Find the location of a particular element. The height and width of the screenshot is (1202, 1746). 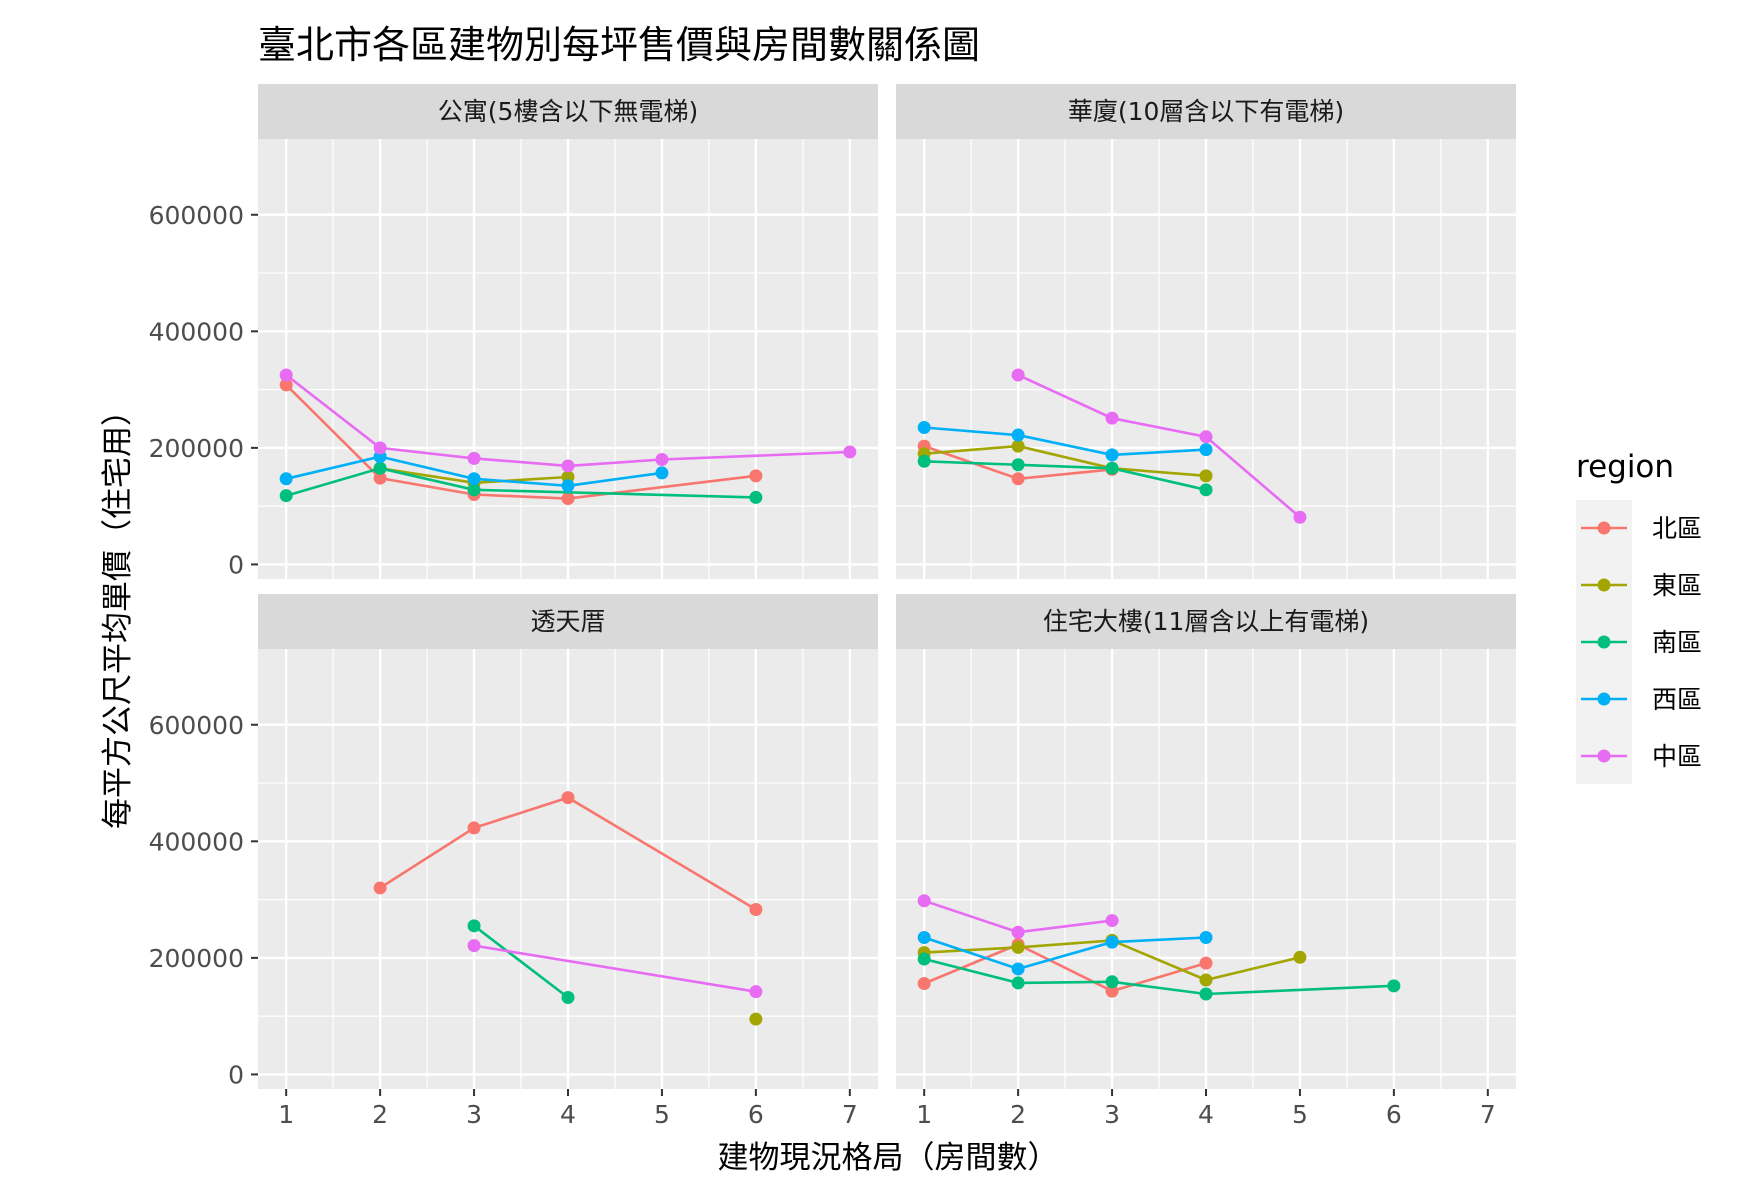

legend-label: 東區 is located at coordinates (1677, 585).